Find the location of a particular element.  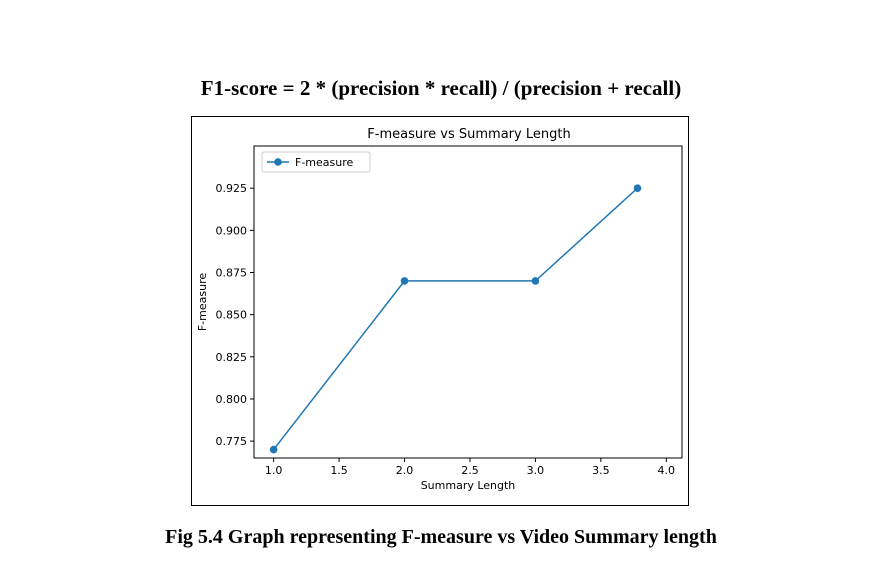

y-axis: 0.775 0.800 0.825 0.850 0.875 0.900 0.925 is located at coordinates (235, 315).